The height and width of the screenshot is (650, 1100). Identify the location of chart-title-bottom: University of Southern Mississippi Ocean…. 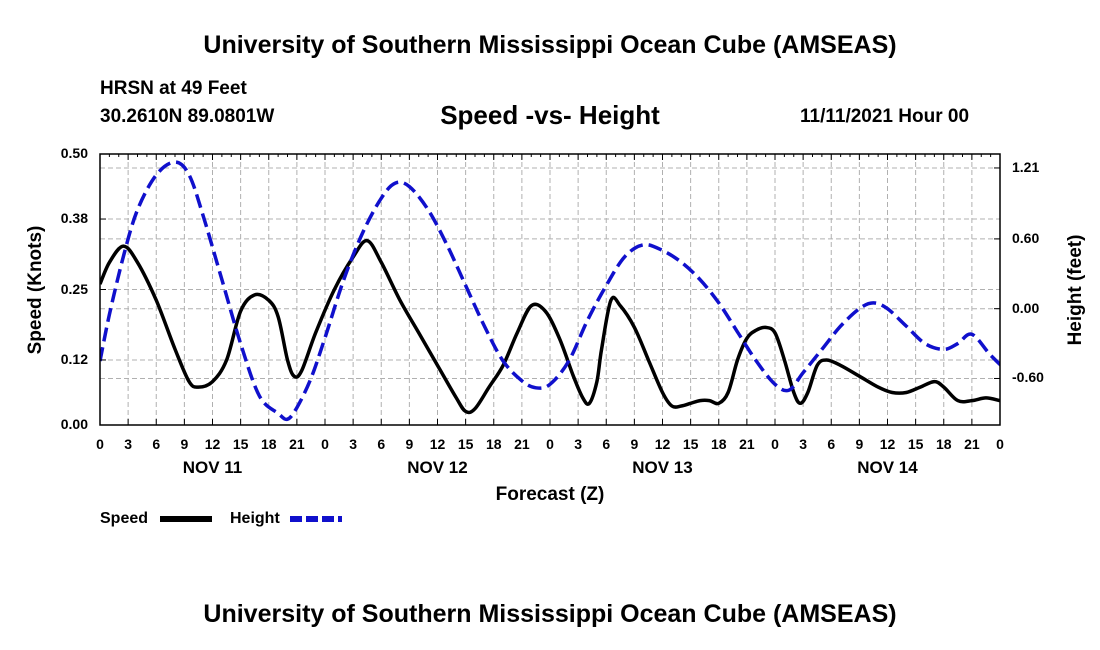
(550, 614).